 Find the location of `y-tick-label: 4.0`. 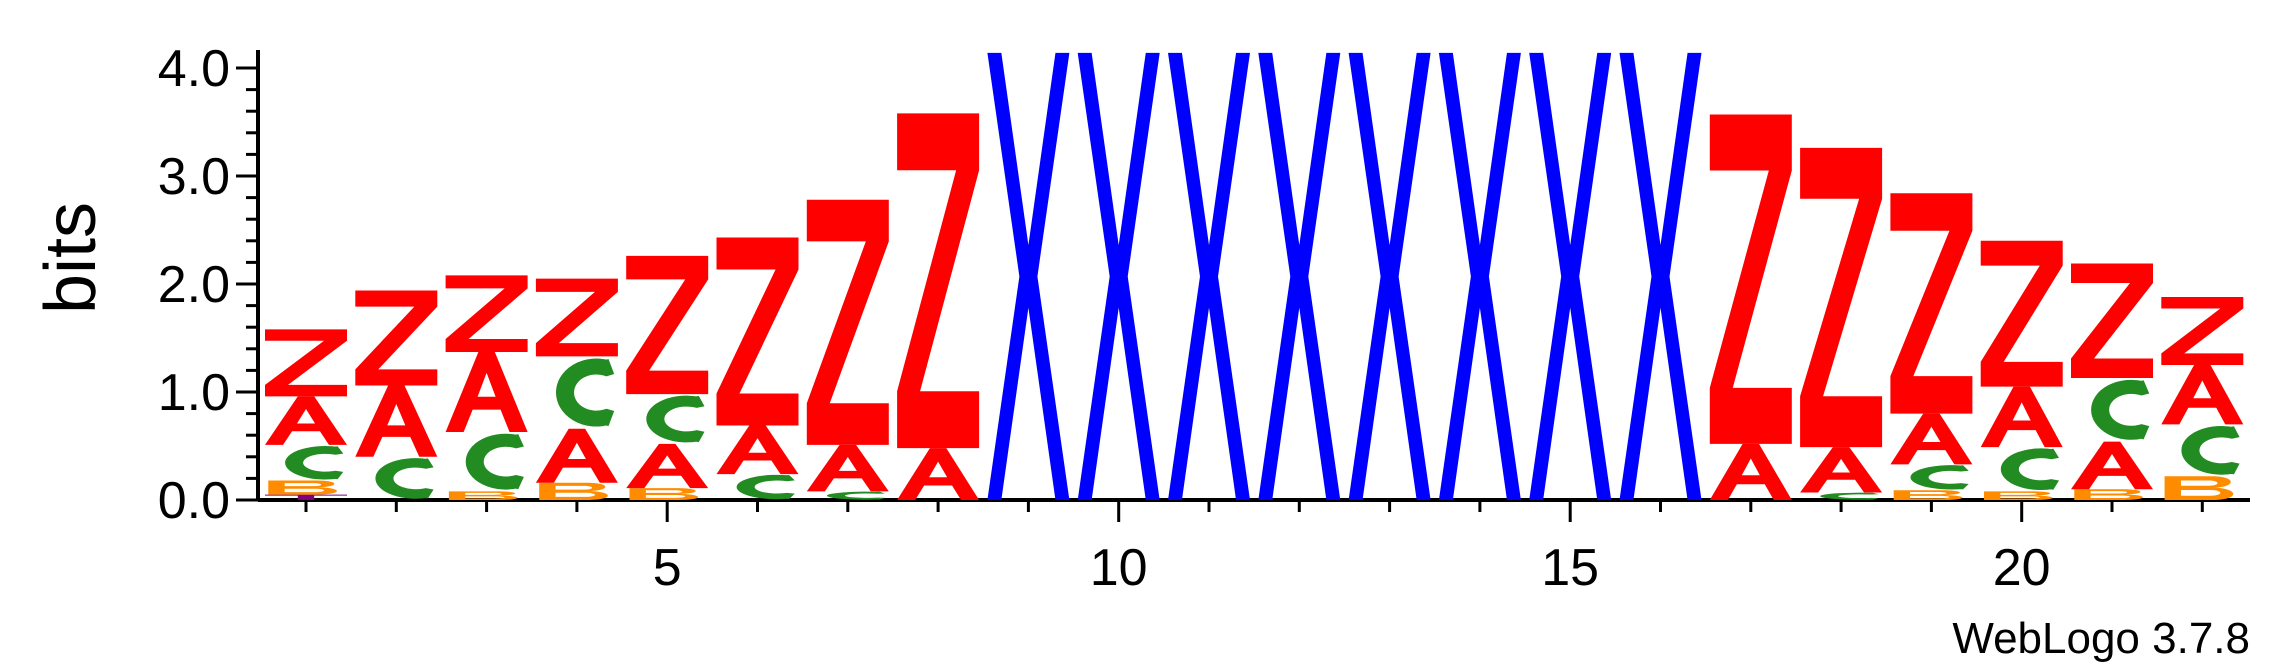

y-tick-label: 4.0 is located at coordinates (194, 69).